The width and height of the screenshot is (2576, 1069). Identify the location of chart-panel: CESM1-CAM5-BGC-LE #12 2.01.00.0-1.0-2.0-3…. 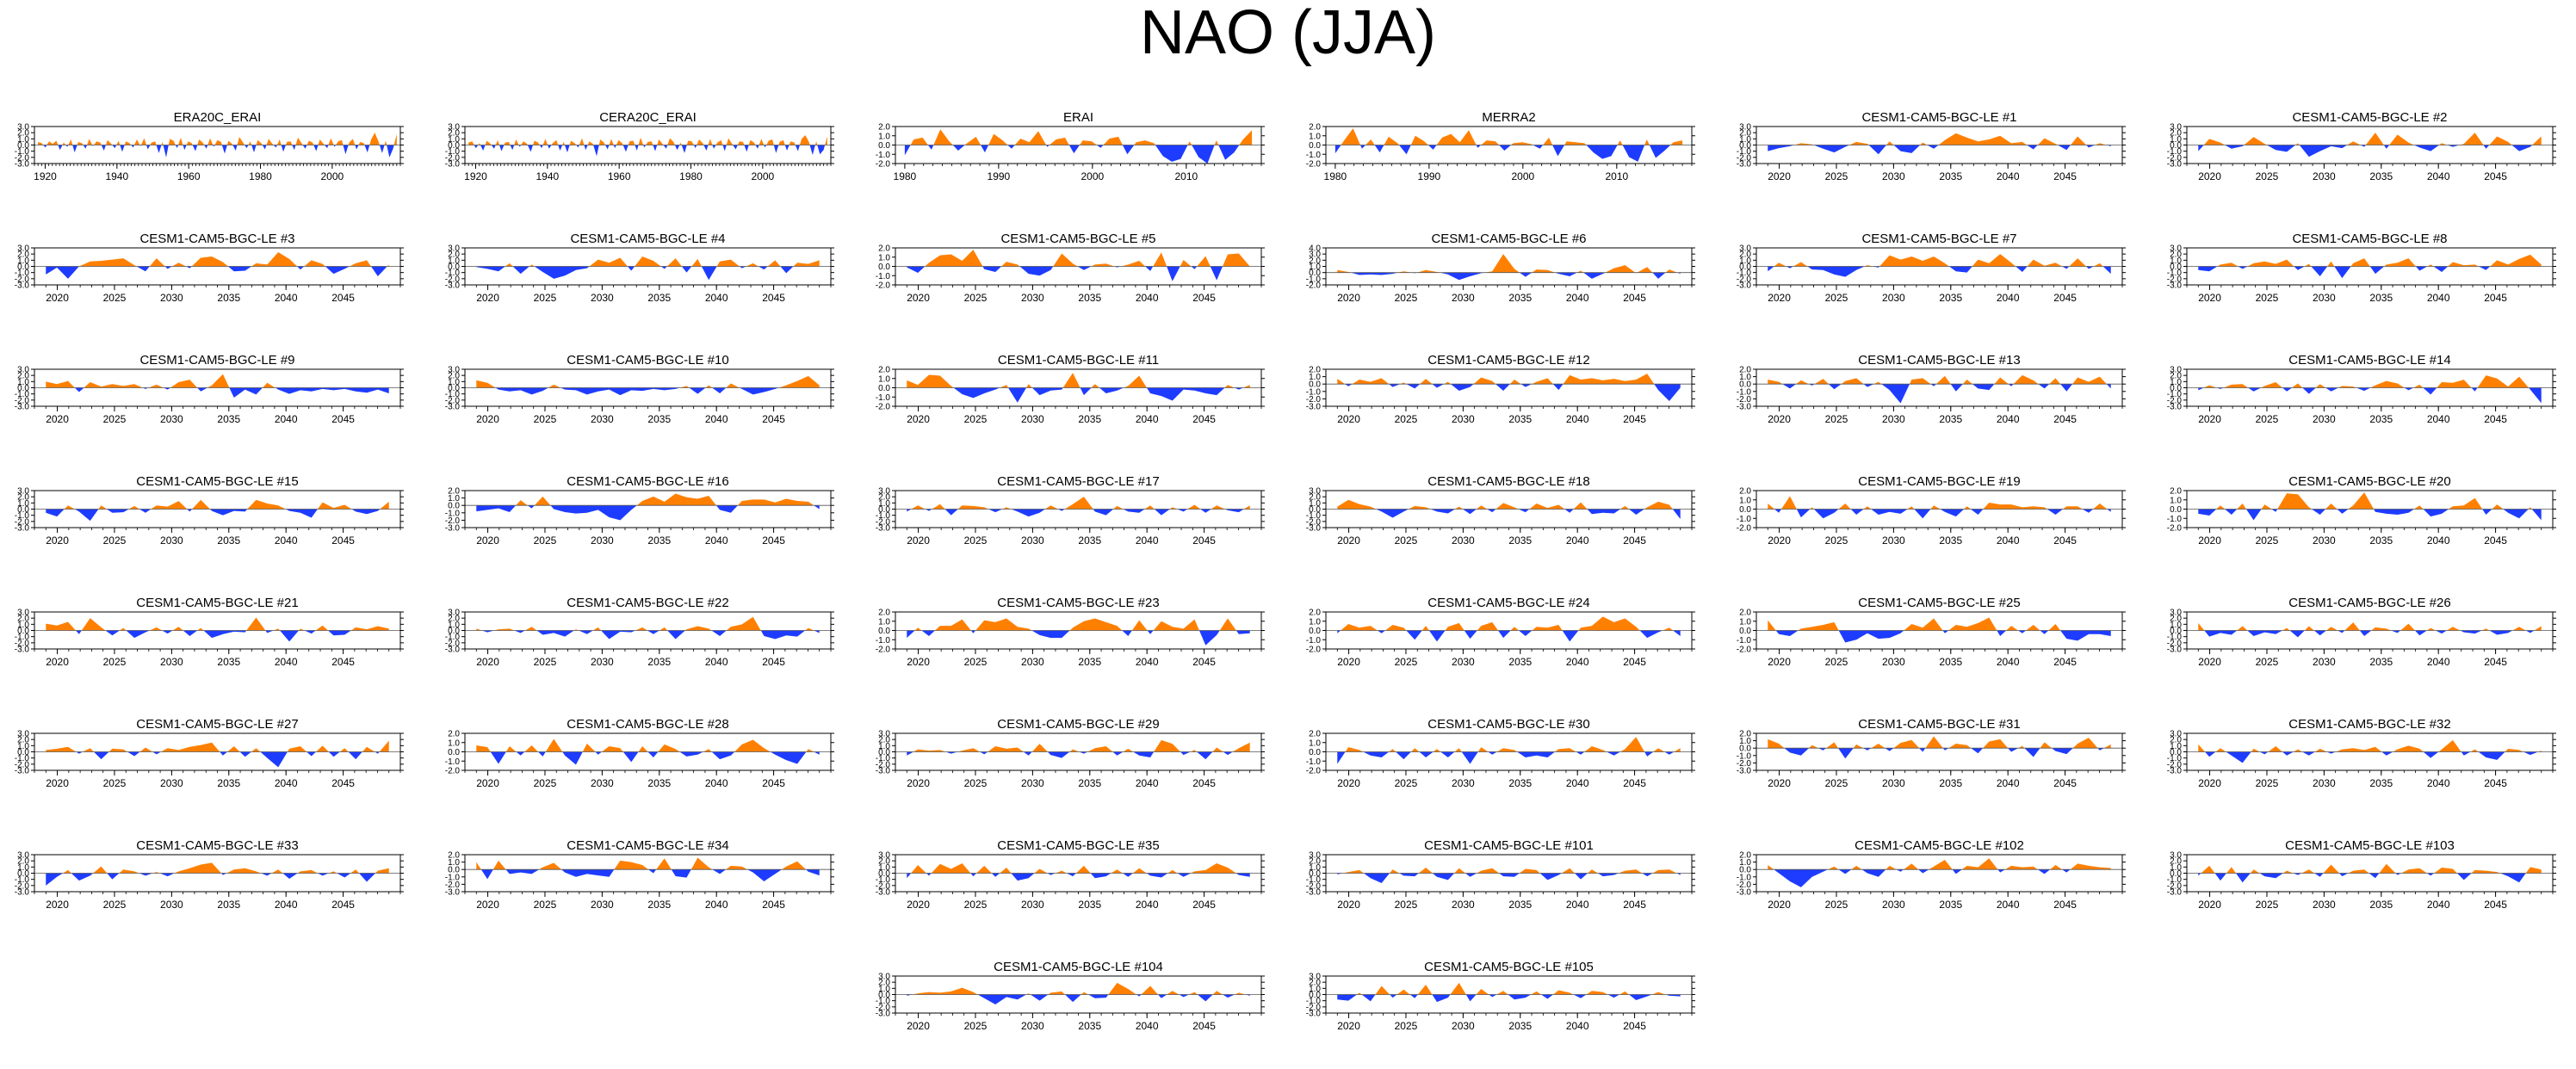
(1501, 389).